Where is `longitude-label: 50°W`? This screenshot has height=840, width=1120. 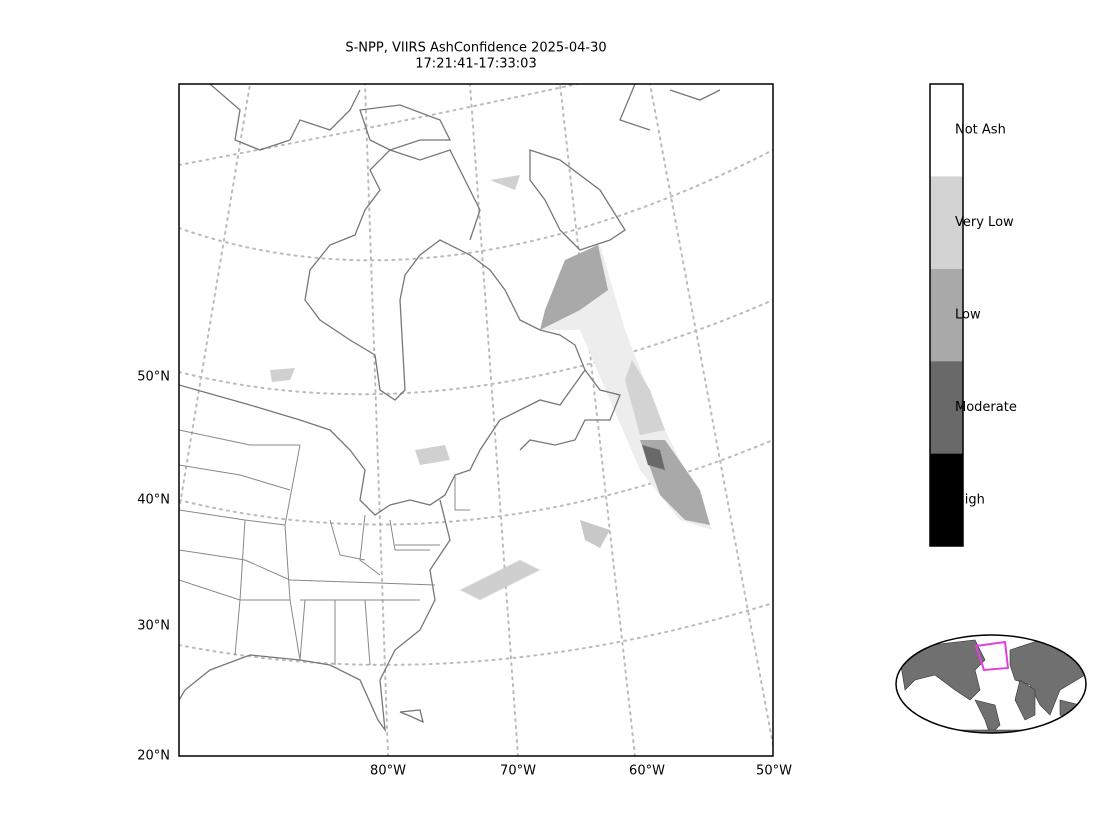
longitude-label: 50°W is located at coordinates (774, 771).